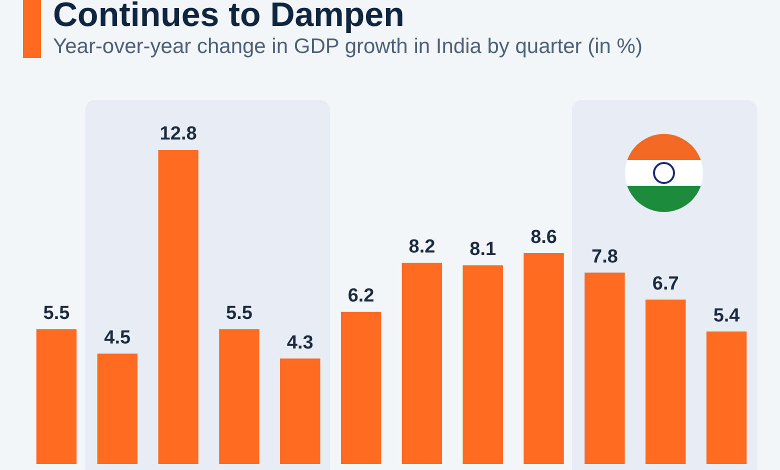 This screenshot has height=470, width=780. I want to click on chart-title: Continues to Dampen, so click(228, 17).